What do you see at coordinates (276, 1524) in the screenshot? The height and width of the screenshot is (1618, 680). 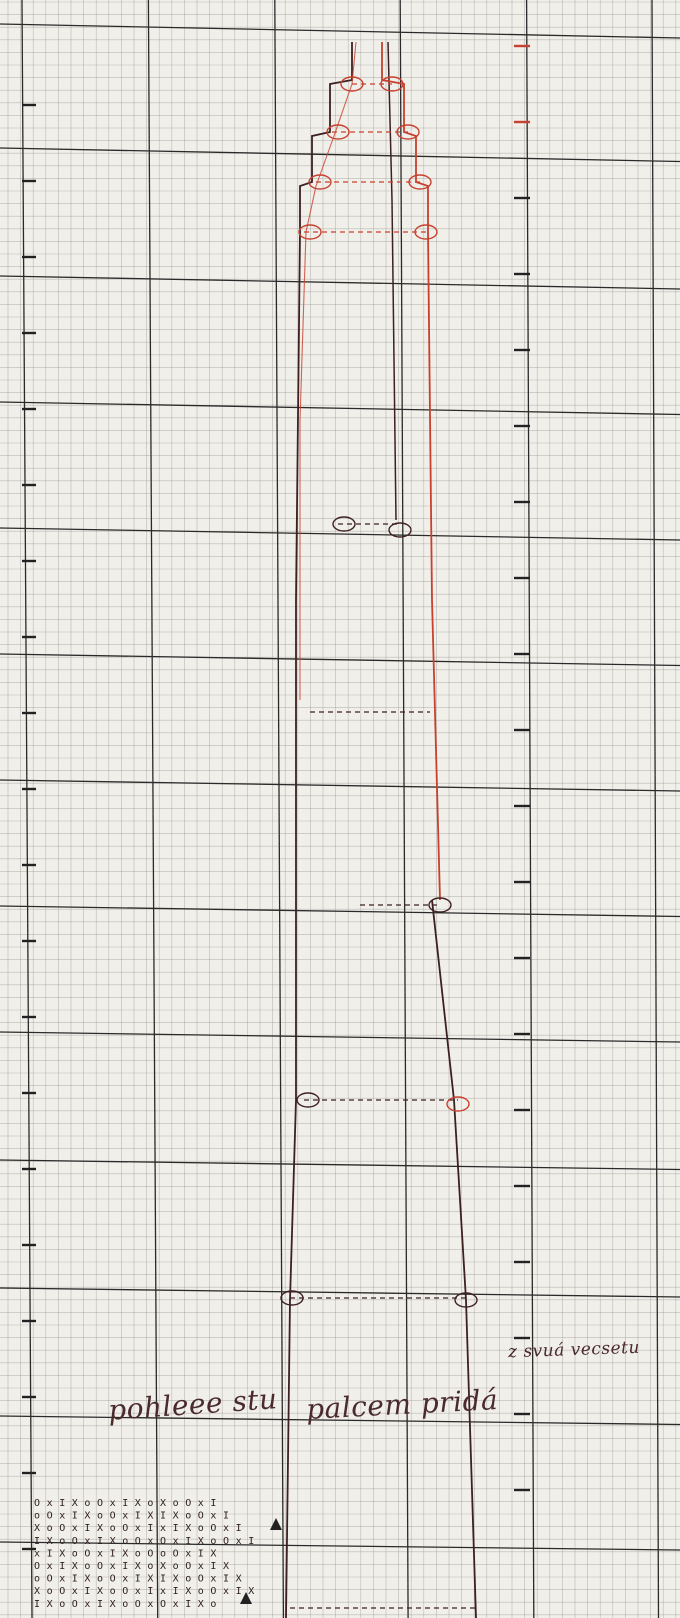 I see `chart-triangle-marker` at bounding box center [276, 1524].